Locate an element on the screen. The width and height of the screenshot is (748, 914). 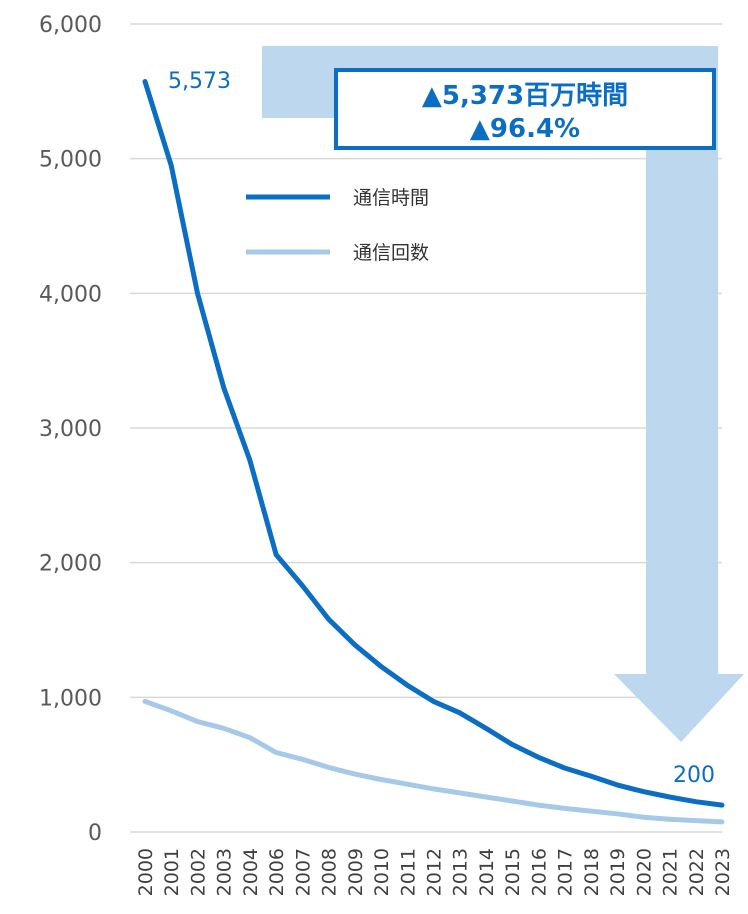
x-tick-label: 2000 is located at coordinates (146, 872).